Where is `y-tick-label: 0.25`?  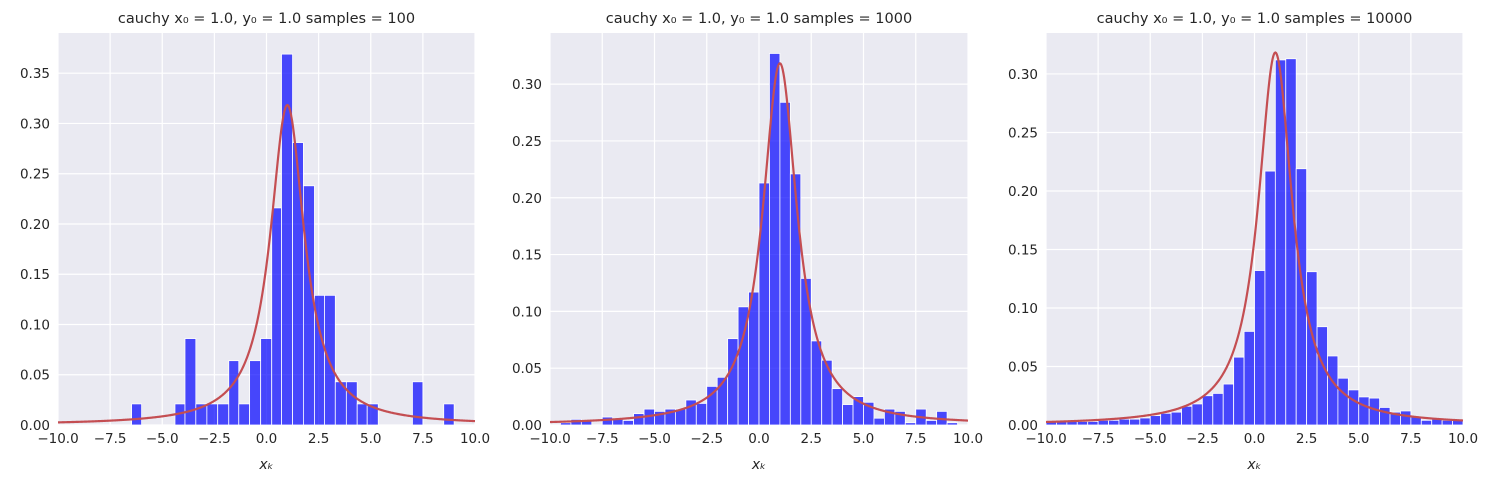 y-tick-label: 0.25 is located at coordinates (527, 142).